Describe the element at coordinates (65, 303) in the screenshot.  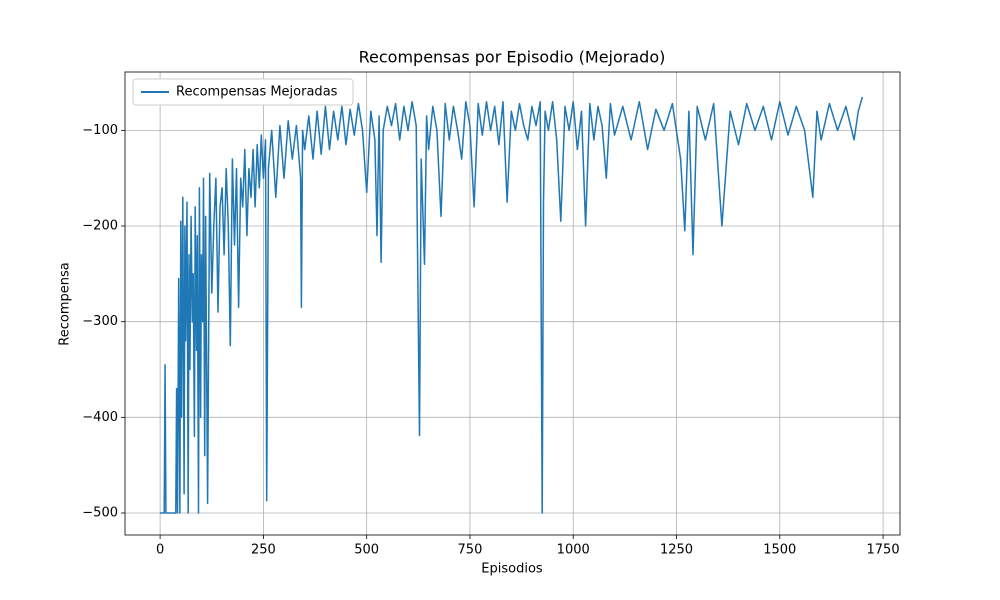
I see `y-axis-label: Recompensa` at that location.